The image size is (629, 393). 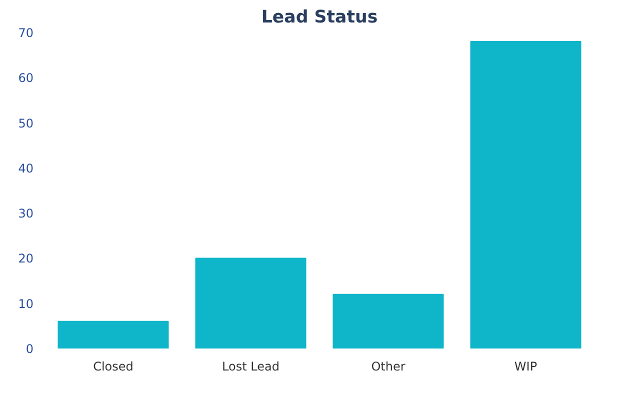 What do you see at coordinates (26, 168) in the screenshot?
I see `y-tick-label: 40` at bounding box center [26, 168].